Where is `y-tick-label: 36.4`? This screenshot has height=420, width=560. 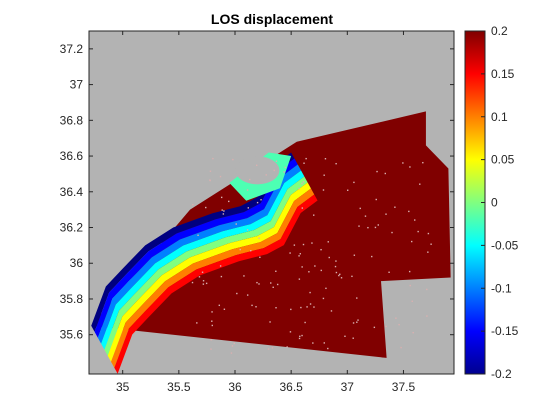 y-tick-label: 36.4 is located at coordinates (72, 192).